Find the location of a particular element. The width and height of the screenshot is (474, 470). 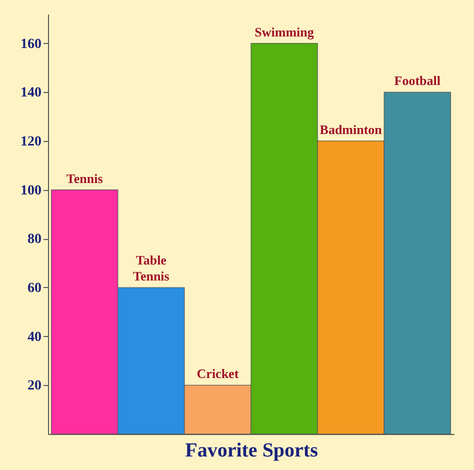

y-tick-label: 100 is located at coordinates (31, 190).